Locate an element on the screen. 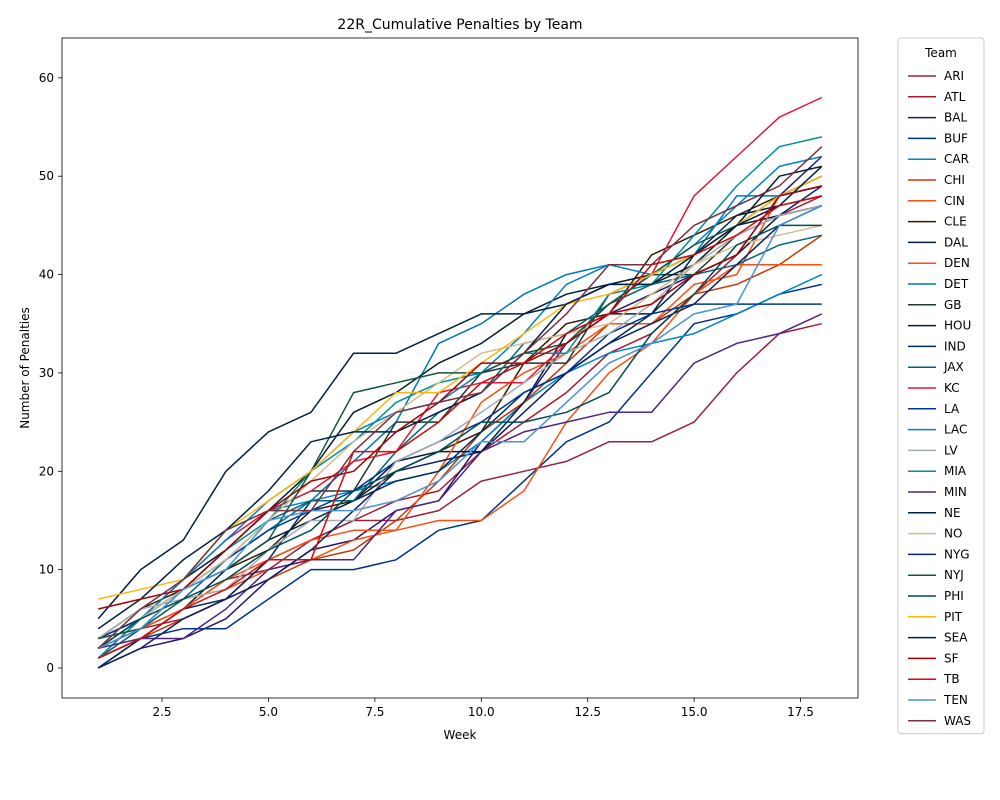 This screenshot has width=1000, height=800. y-tick-label: 0 is located at coordinates (50, 668).